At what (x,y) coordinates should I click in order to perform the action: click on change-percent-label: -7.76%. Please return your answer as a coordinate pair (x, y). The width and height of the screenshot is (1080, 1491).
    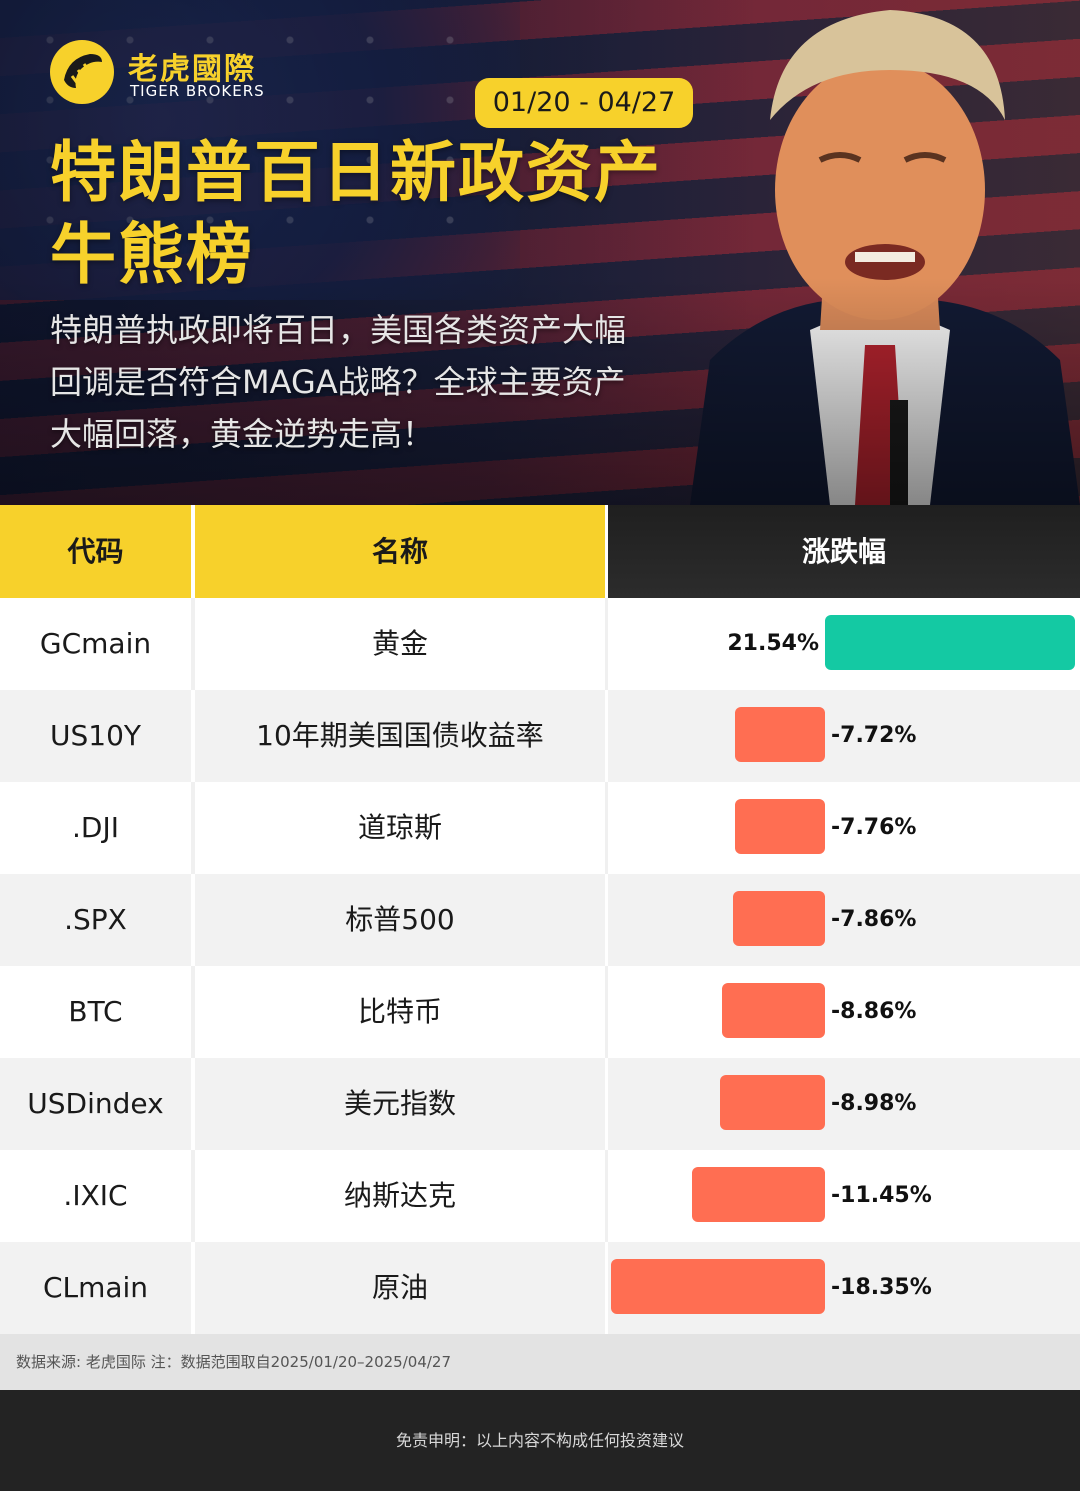
    Looking at the image, I should click on (874, 827).